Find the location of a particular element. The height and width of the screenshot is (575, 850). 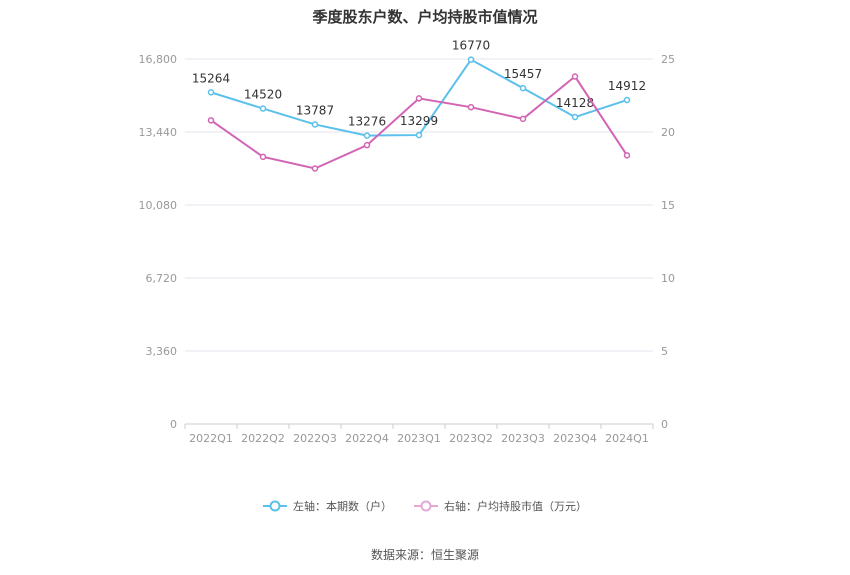

y-right-tick-label: 10 is located at coordinates (668, 278).